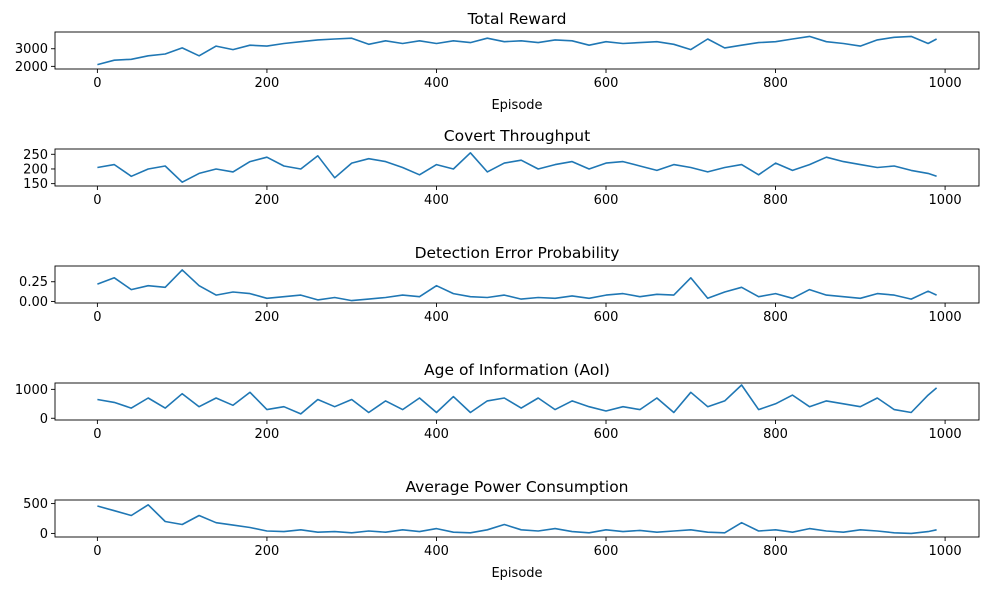 The image size is (989, 590). What do you see at coordinates (31, 49) in the screenshot?
I see `y-tick-label: 3000` at bounding box center [31, 49].